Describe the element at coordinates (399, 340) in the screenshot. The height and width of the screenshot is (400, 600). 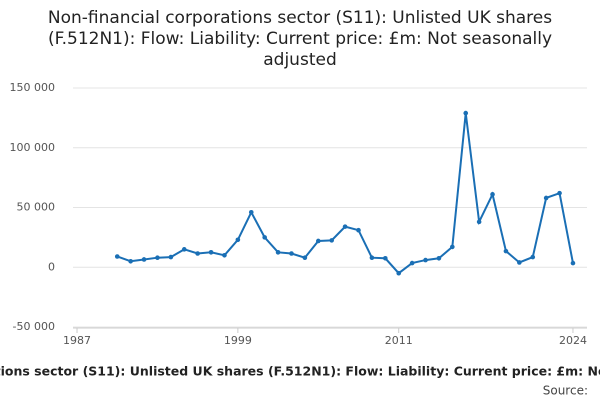
I see `x-tick-label: 2011` at that location.